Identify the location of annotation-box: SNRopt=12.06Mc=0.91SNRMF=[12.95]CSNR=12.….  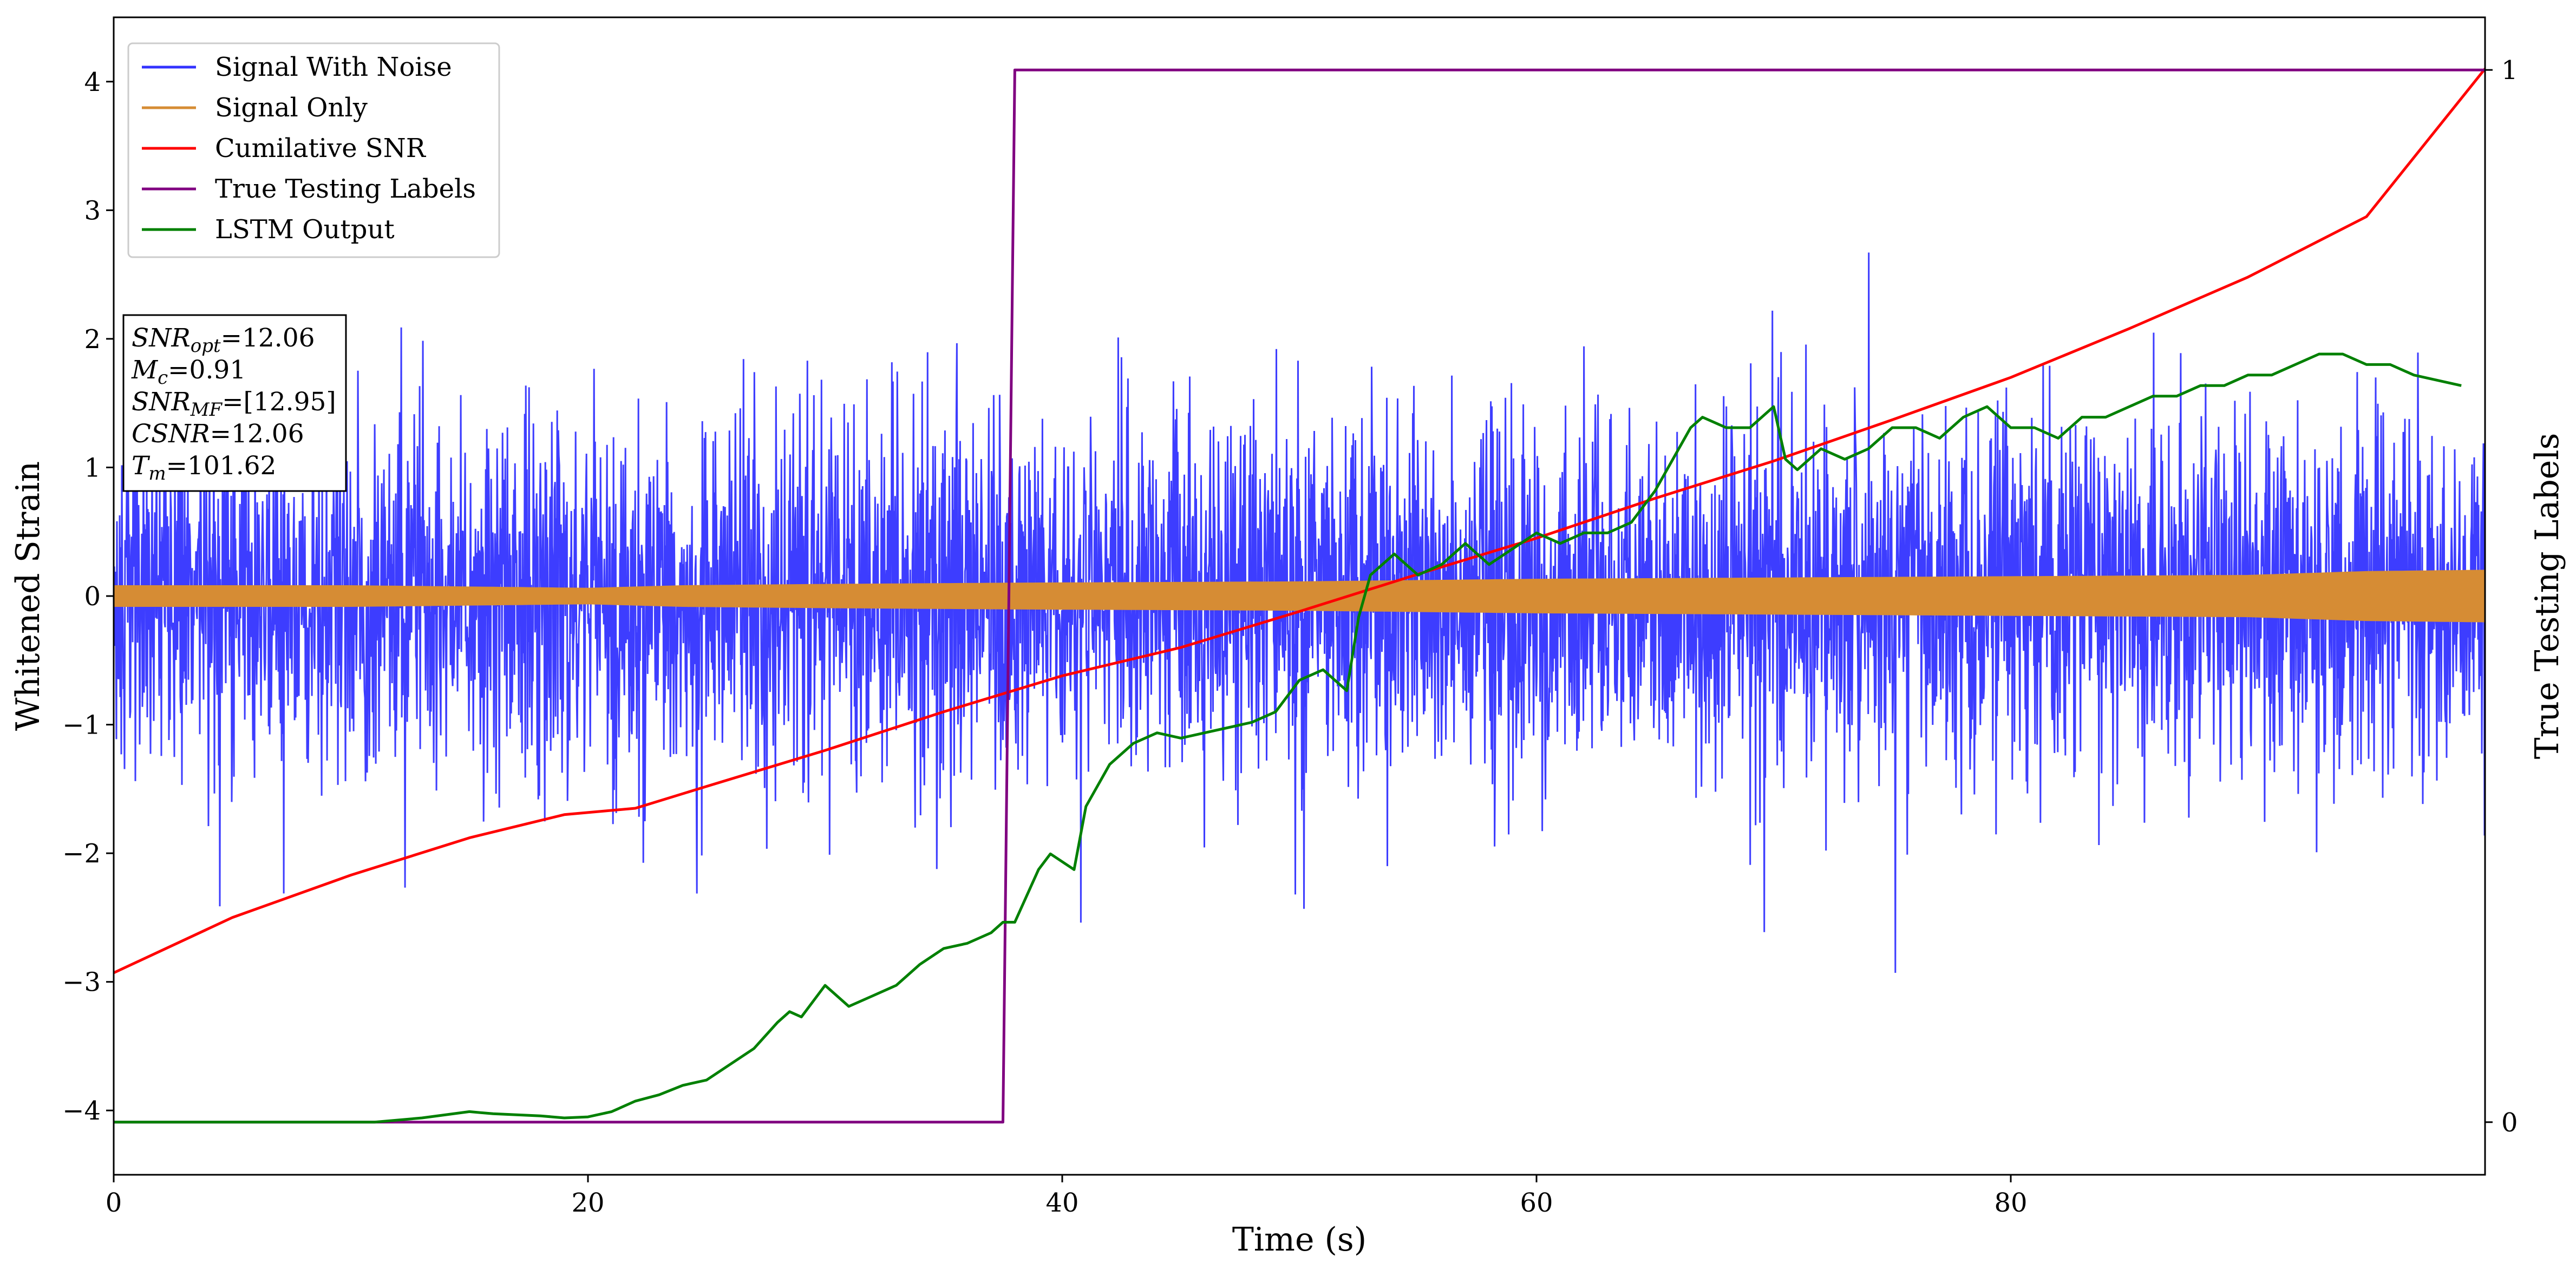
(235, 403).